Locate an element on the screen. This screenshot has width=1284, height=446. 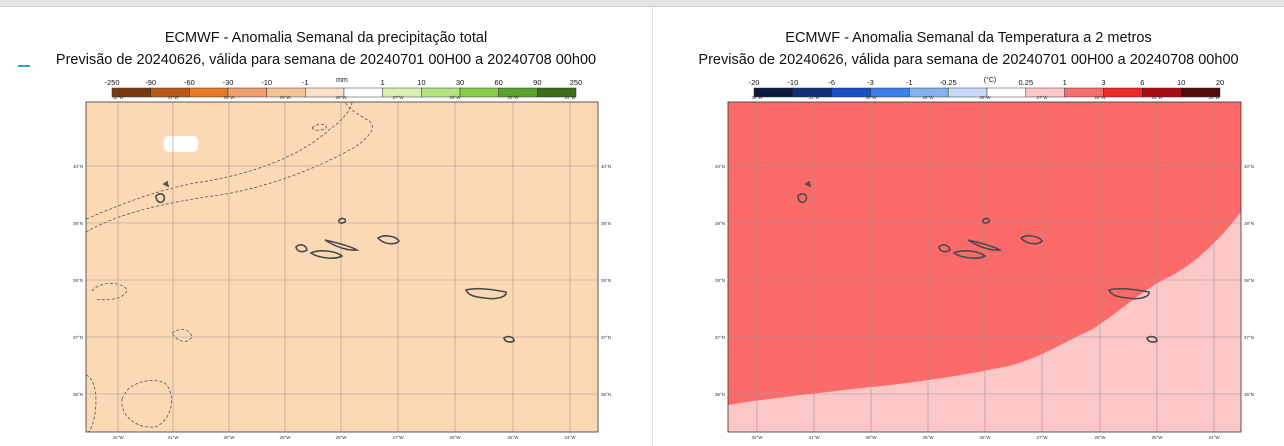
colorbar-tick-label: 250 is located at coordinates (576, 82).